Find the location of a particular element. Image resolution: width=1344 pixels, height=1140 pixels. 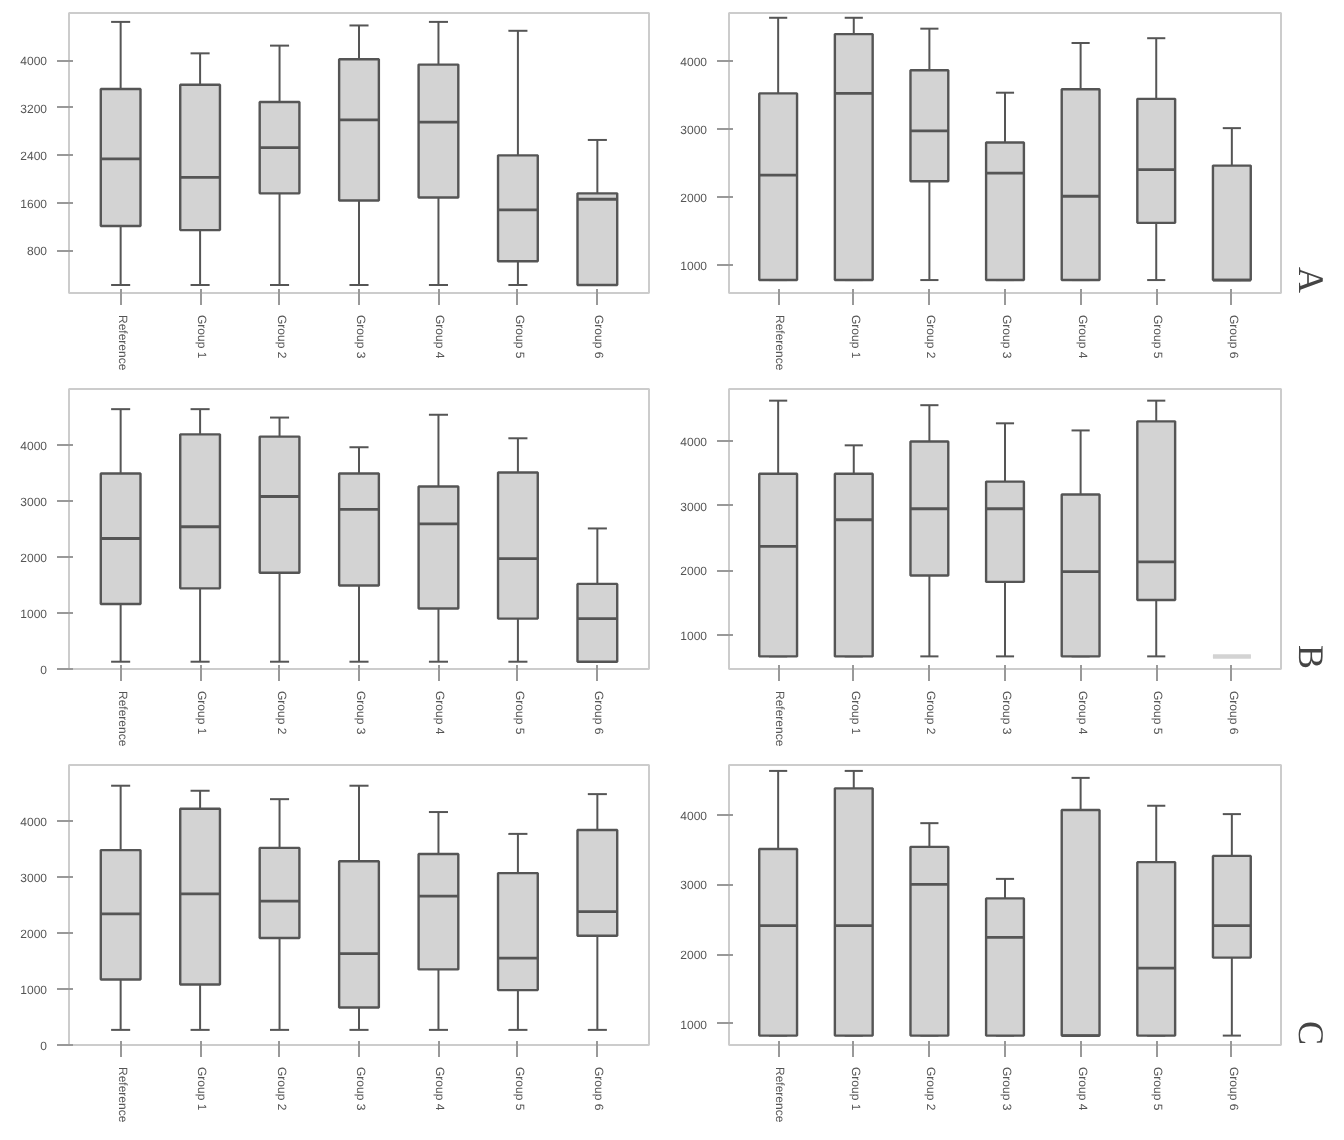

text: A is located at coordinates (1311, 280).